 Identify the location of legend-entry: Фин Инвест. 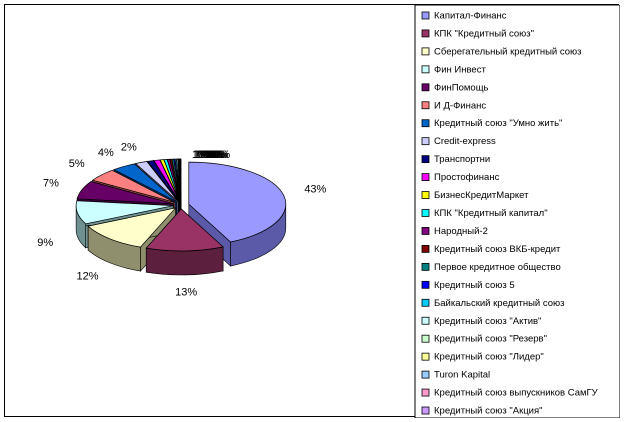
(460, 69).